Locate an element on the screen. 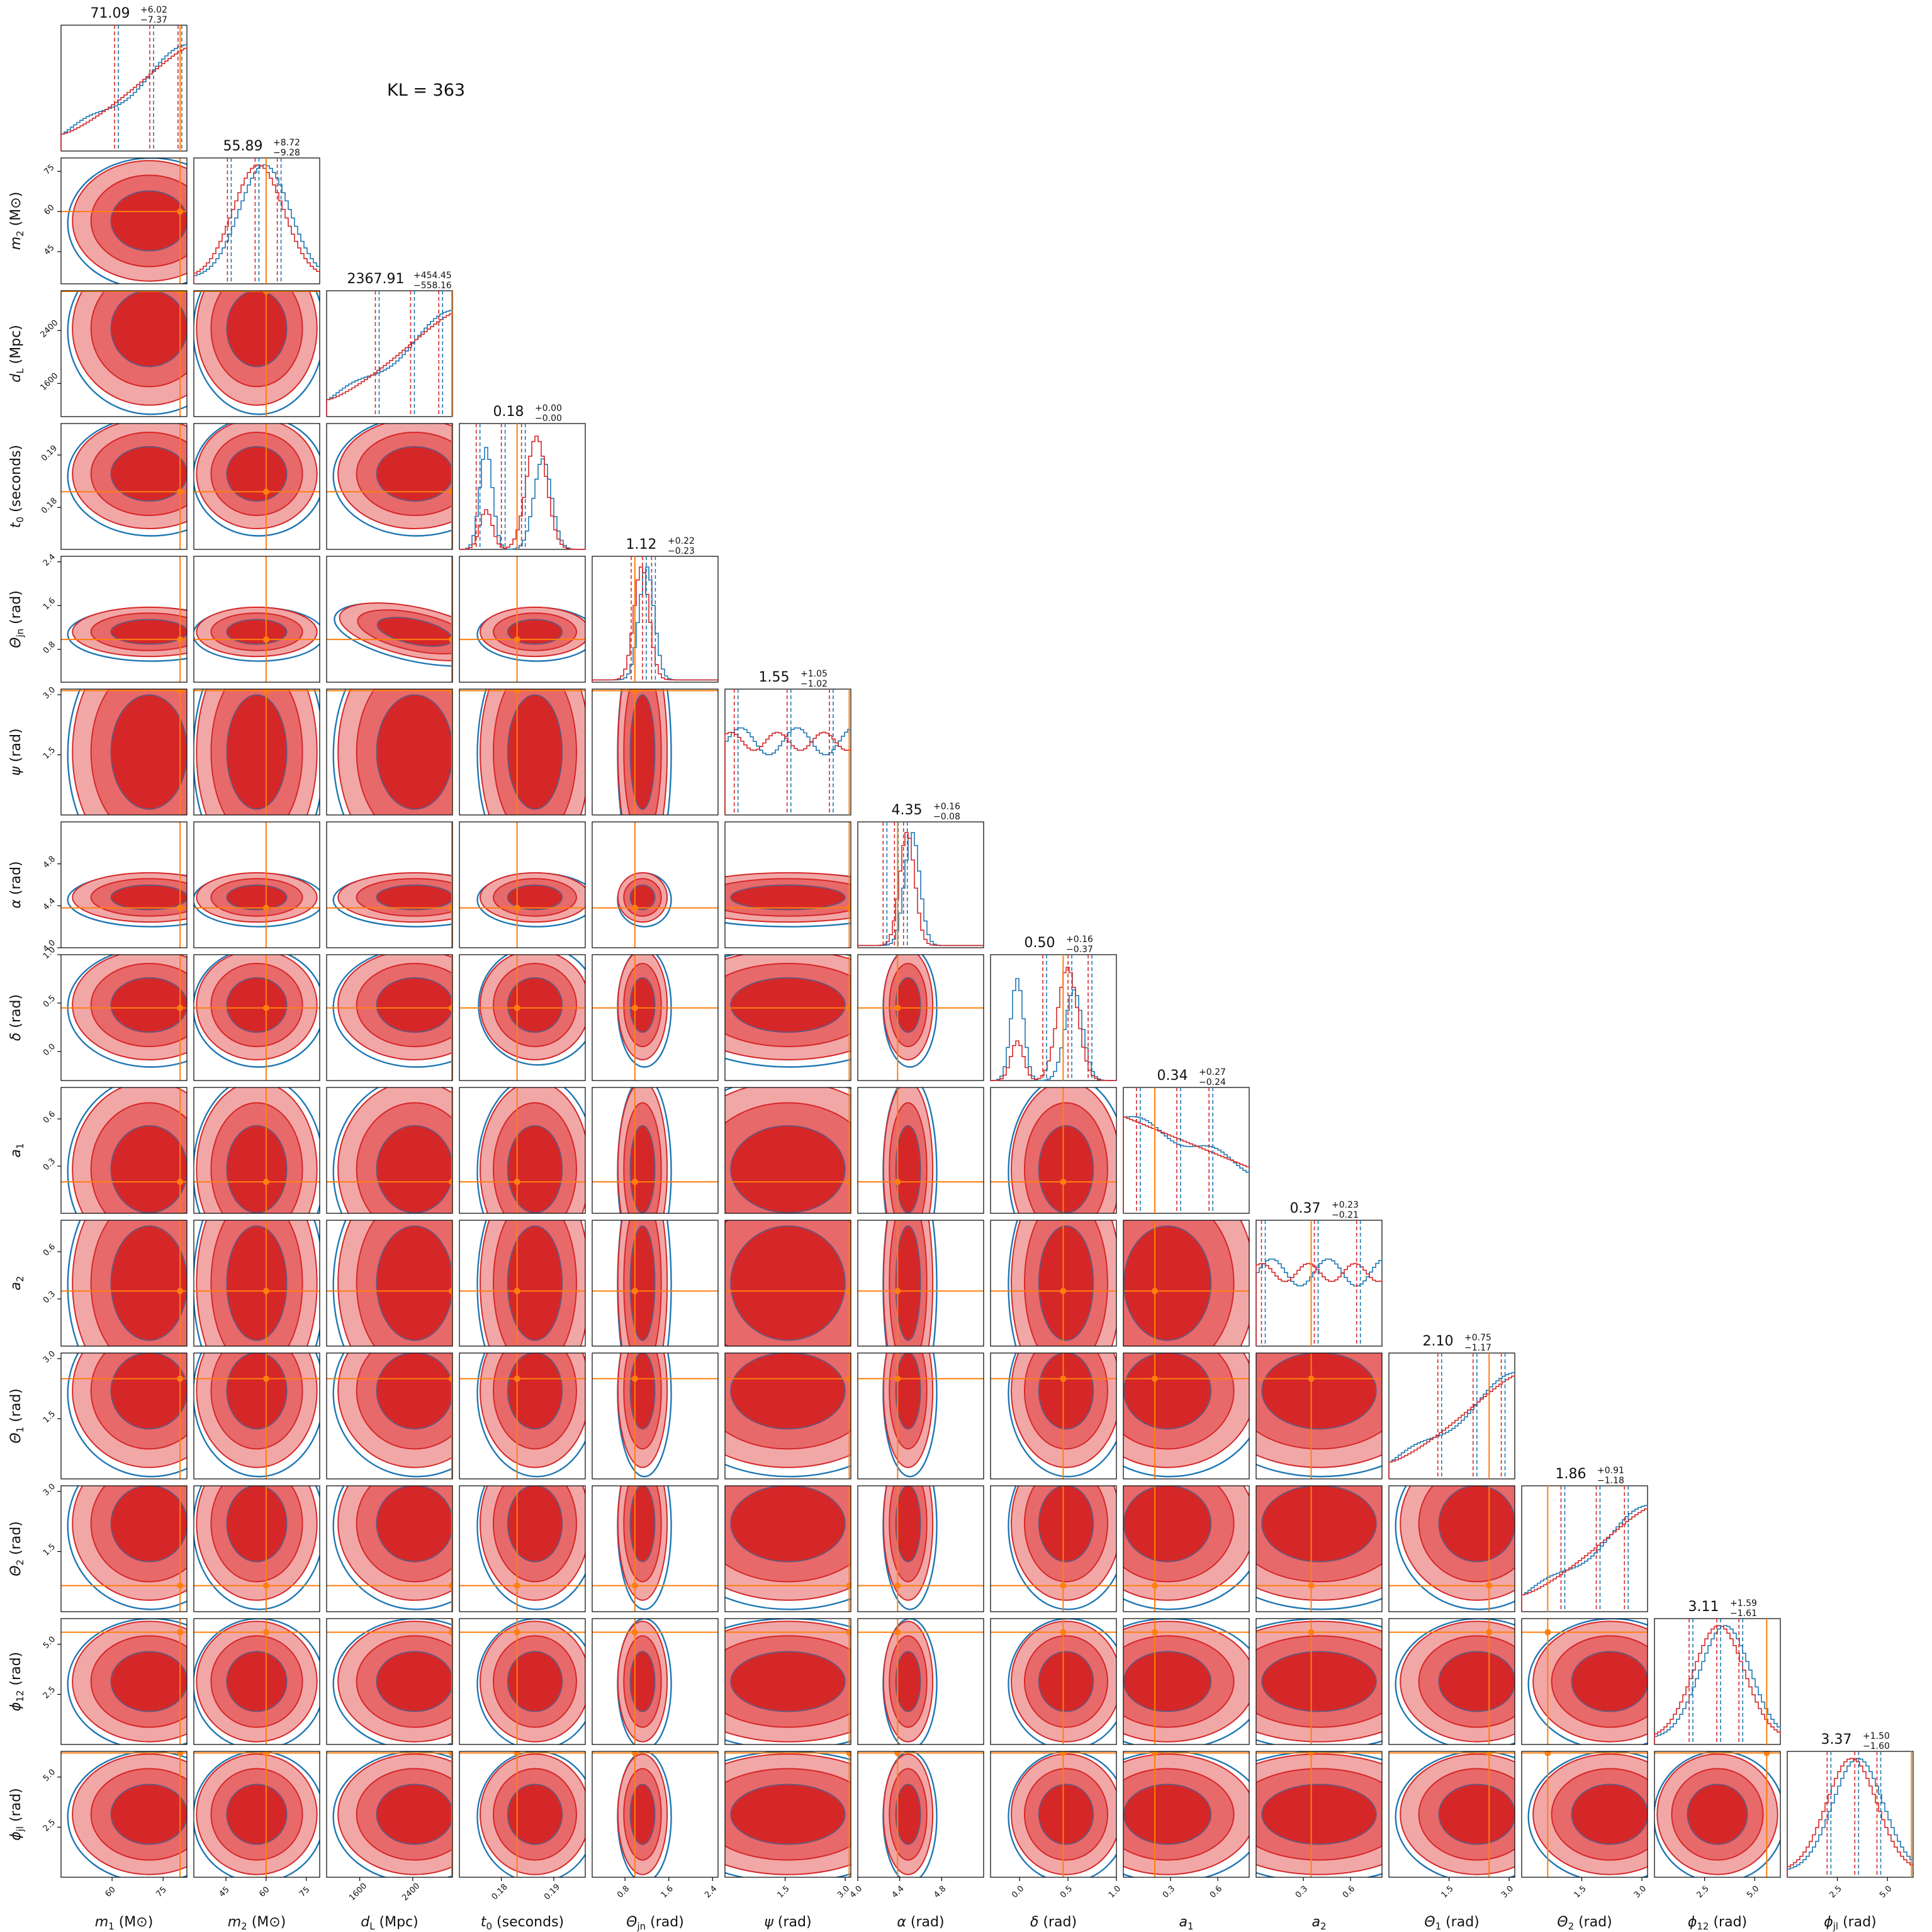  panel-a2-vs-theta_jn is located at coordinates (655, 1283).